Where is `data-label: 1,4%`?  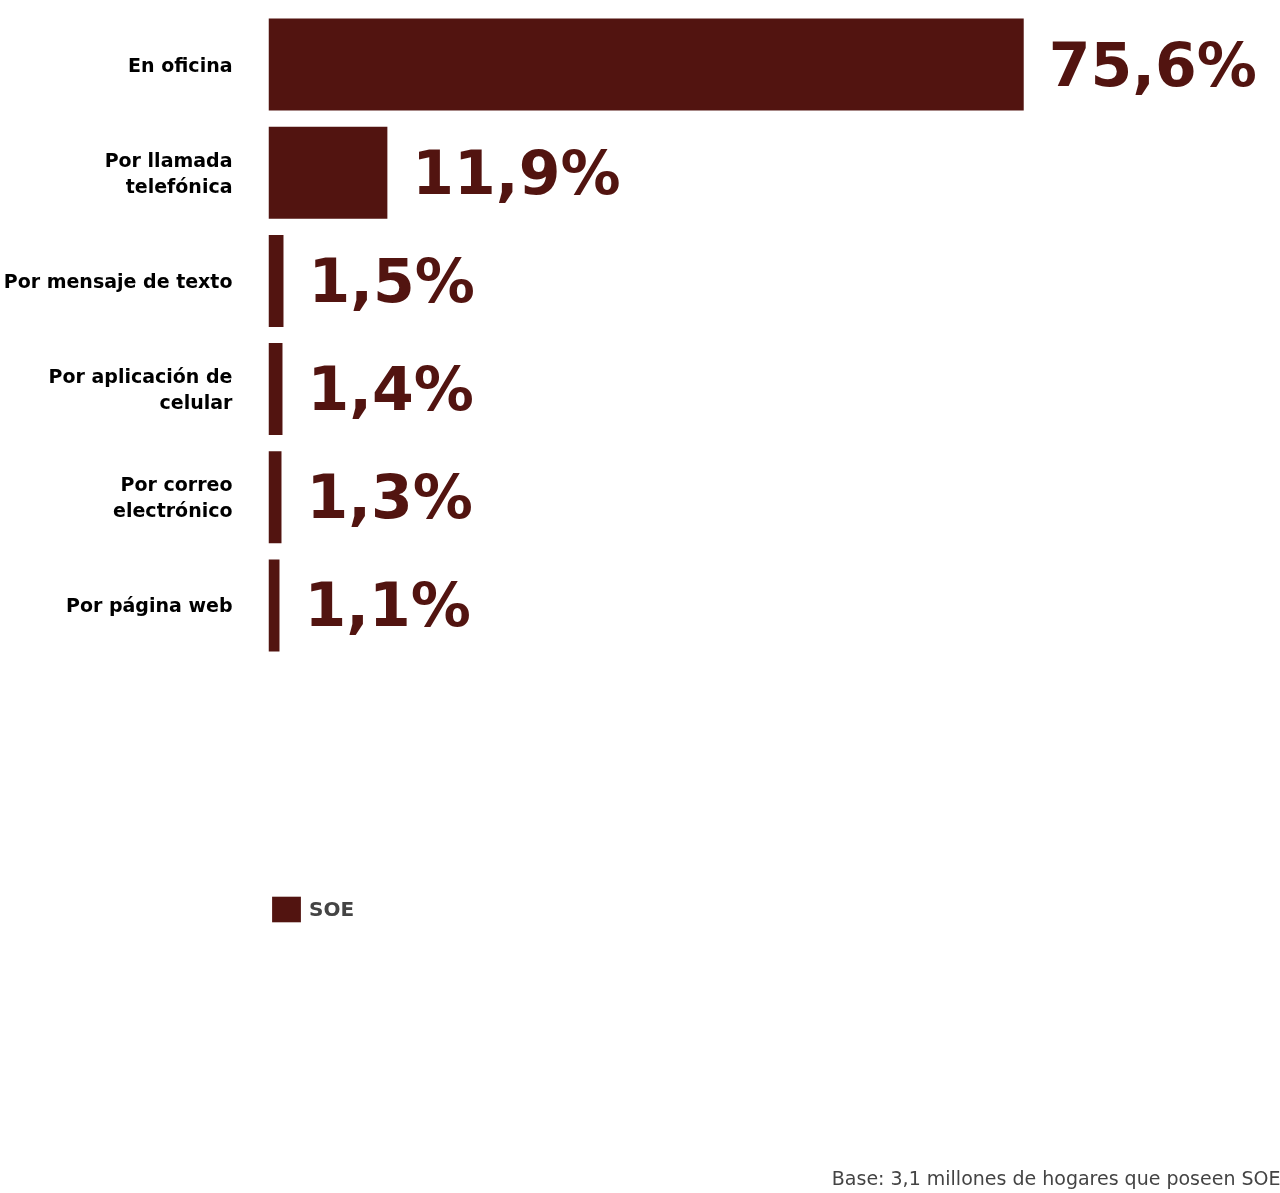
data-label: 1,4% is located at coordinates (390, 389).